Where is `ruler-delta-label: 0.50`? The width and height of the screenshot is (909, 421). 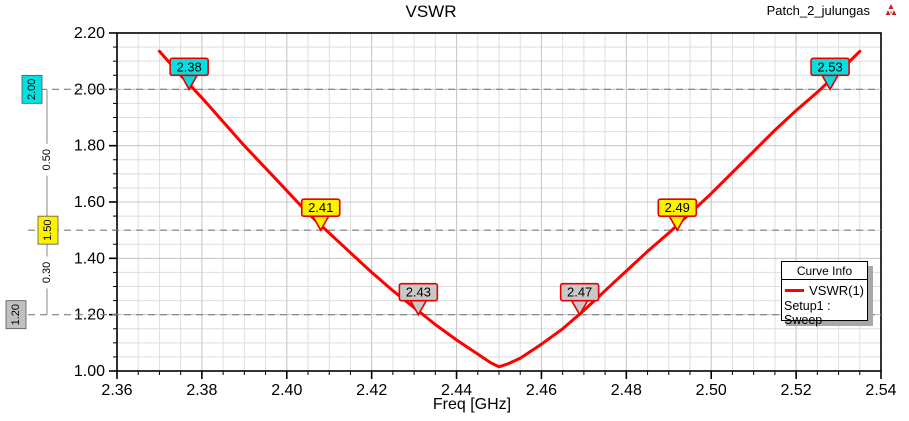
ruler-delta-label: 0.50 is located at coordinates (47, 159).